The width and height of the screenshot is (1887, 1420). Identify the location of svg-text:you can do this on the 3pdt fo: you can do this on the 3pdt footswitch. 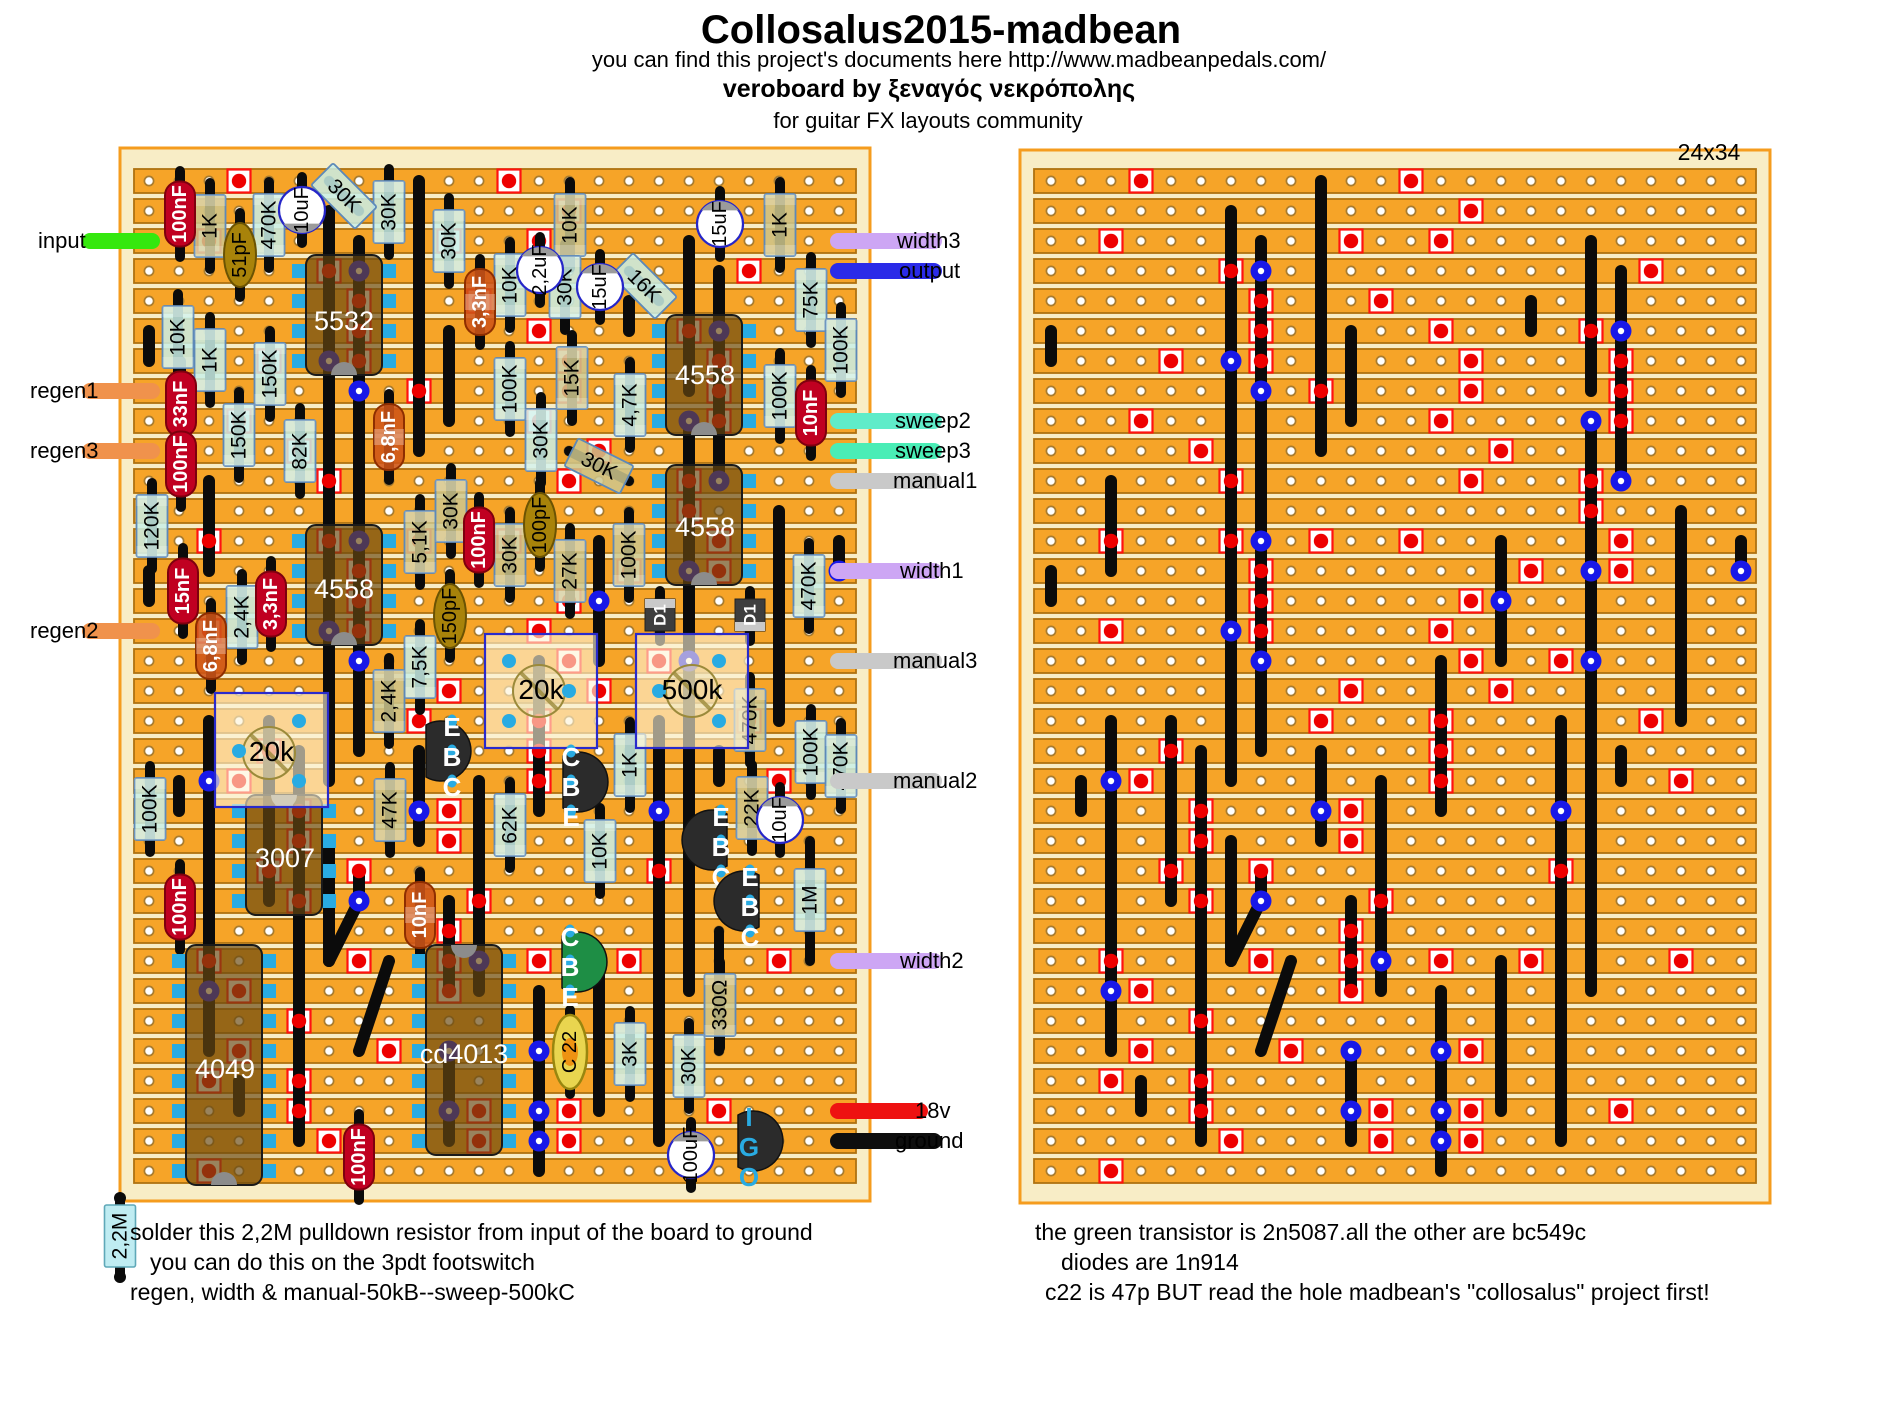
(342, 1262).